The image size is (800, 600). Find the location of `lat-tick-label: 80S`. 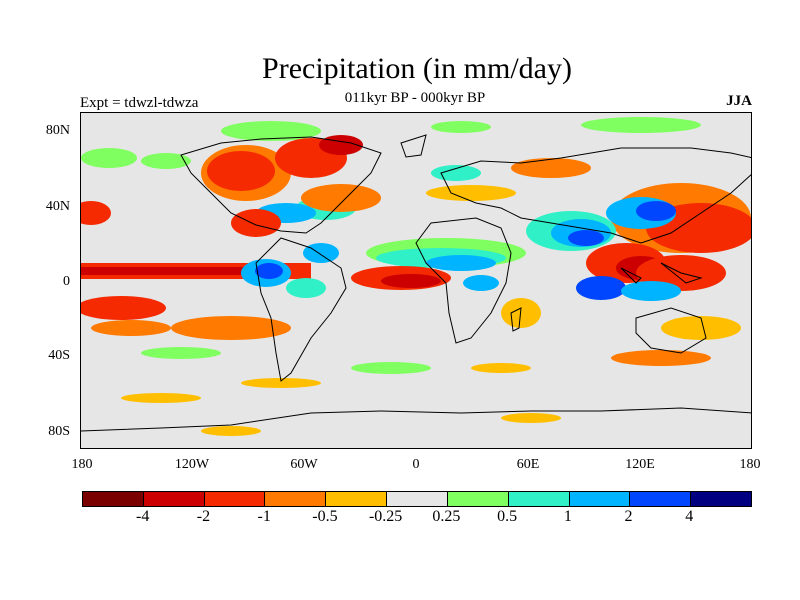

lat-tick-label: 80S is located at coordinates (59, 431).